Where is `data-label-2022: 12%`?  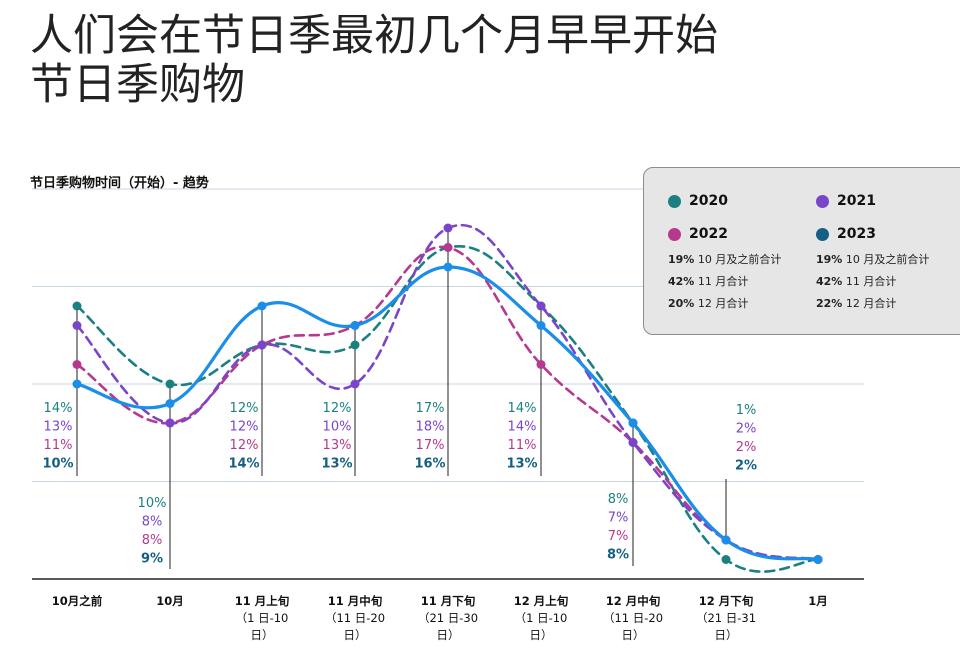 data-label-2022: 12% is located at coordinates (244, 445).